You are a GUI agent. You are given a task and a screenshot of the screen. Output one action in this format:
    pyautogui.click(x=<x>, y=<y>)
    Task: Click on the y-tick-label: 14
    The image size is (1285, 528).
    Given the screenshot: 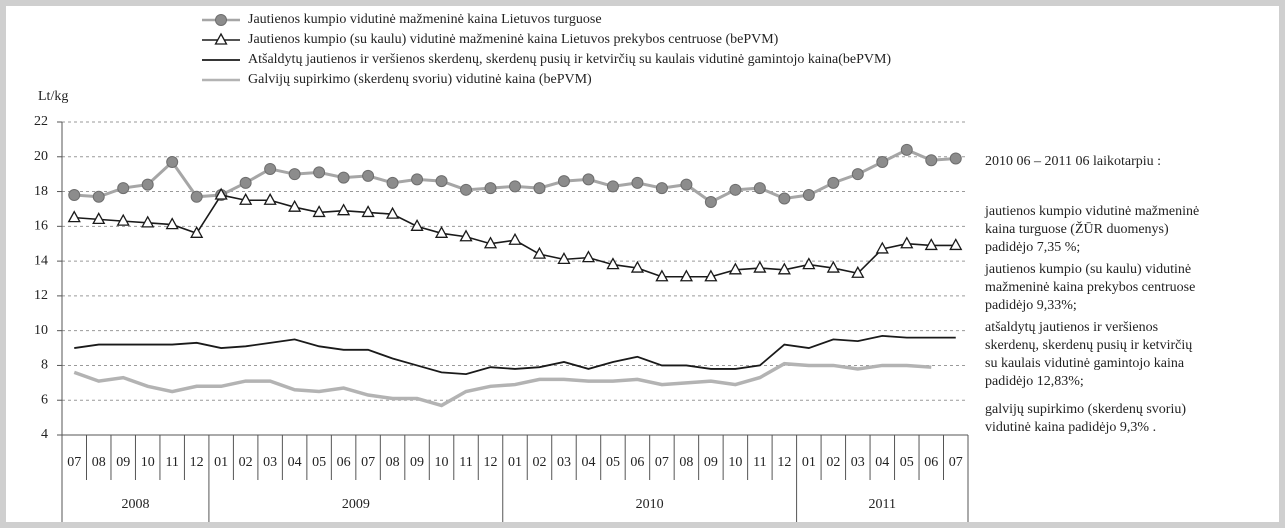 What is the action you would take?
    pyautogui.click(x=41, y=260)
    